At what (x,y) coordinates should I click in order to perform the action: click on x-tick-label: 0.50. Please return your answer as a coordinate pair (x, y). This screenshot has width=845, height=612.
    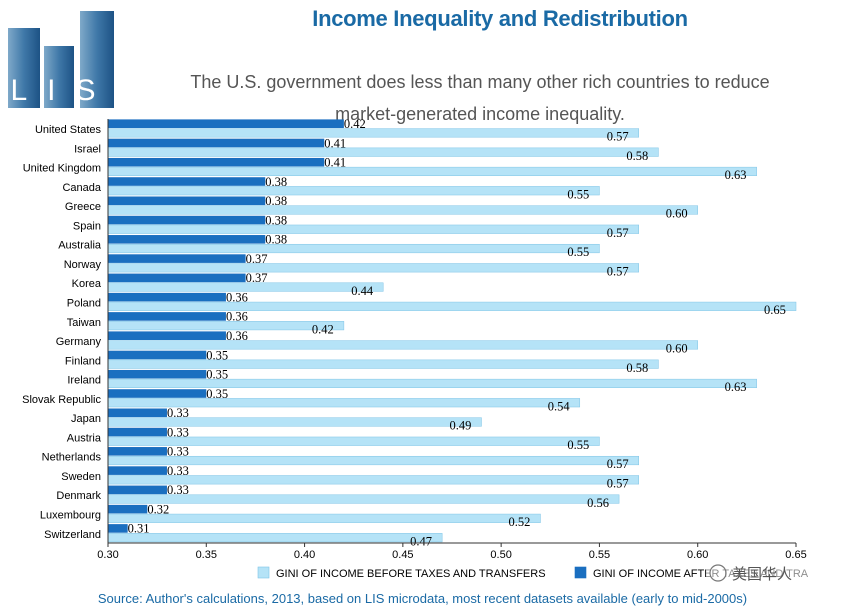
    Looking at the image, I should click on (500, 555).